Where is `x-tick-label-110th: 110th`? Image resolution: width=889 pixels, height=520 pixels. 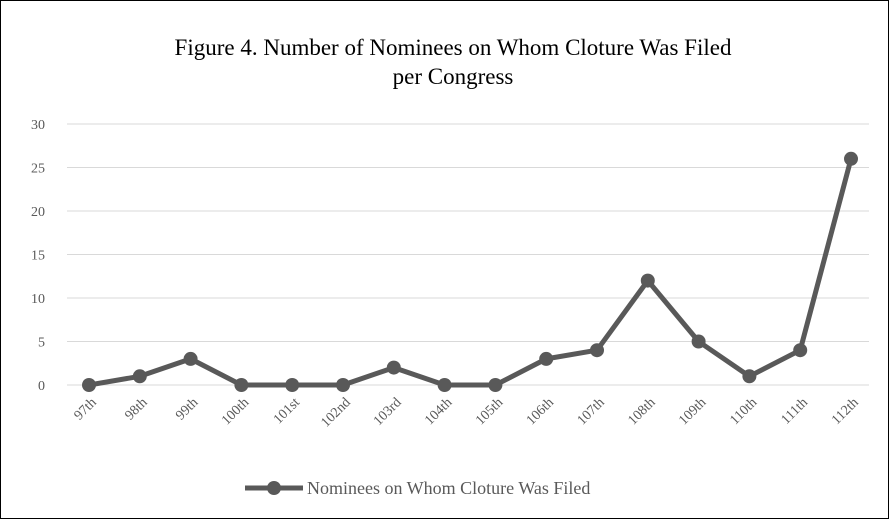
x-tick-label-110th: 110th is located at coordinates (743, 411).